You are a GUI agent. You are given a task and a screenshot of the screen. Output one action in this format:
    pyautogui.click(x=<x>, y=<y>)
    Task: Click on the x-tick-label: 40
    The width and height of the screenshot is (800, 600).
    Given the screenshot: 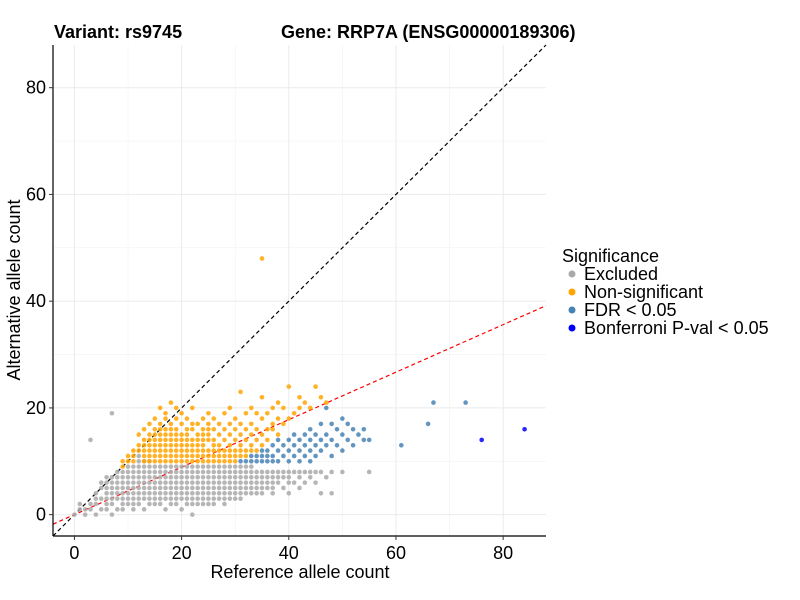 What is the action you would take?
    pyautogui.click(x=289, y=553)
    